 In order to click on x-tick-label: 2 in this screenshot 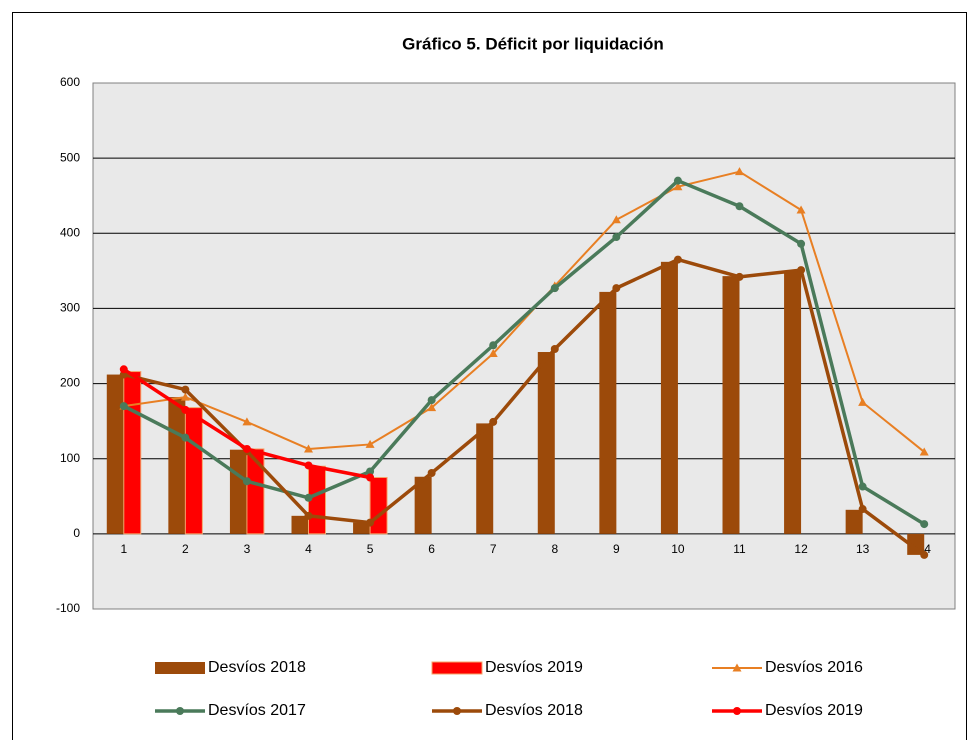, I will do `click(185, 549)`.